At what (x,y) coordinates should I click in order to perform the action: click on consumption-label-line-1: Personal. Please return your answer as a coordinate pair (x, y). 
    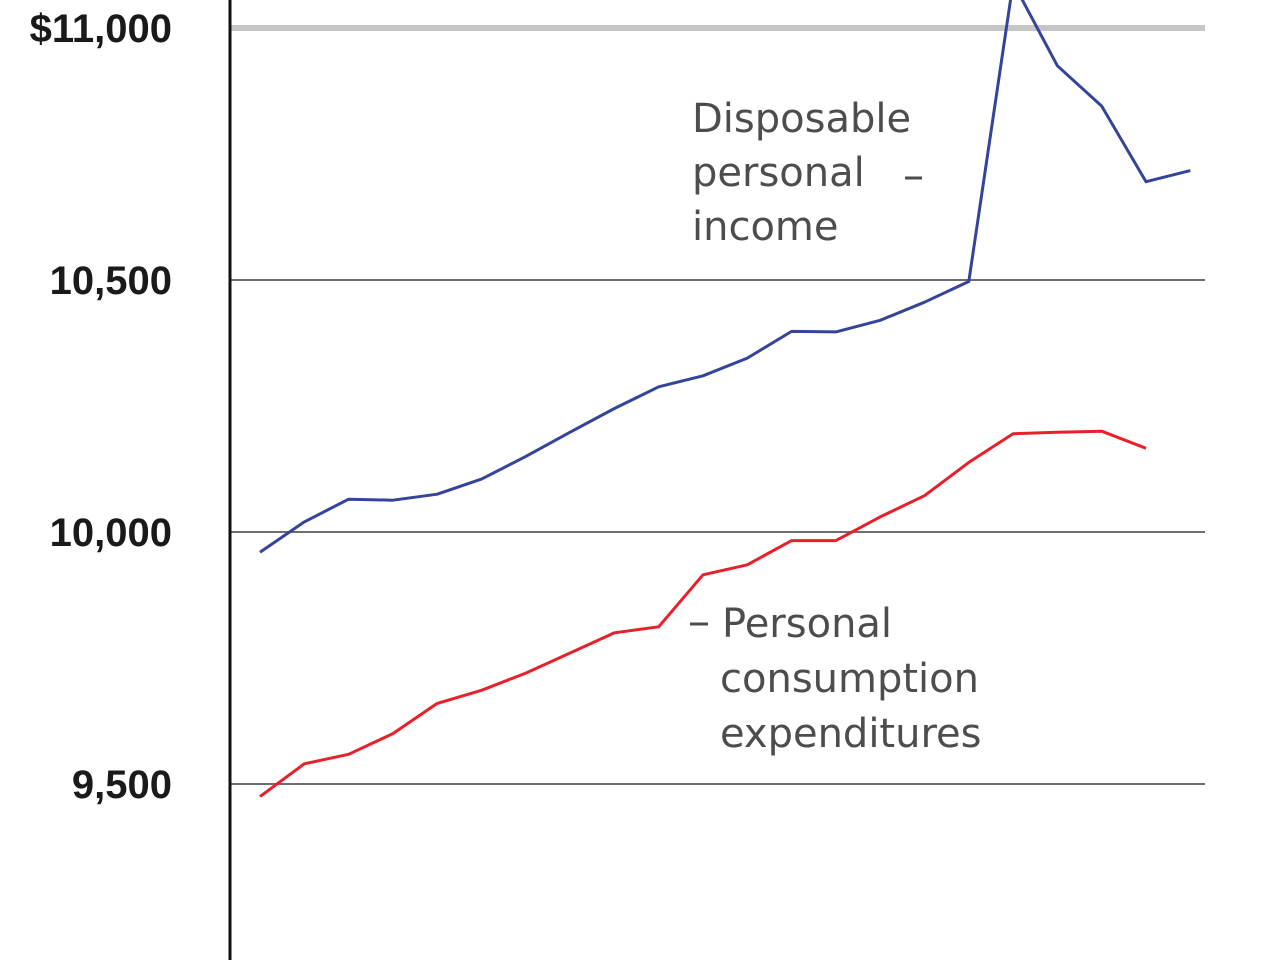
    Looking at the image, I should click on (807, 624).